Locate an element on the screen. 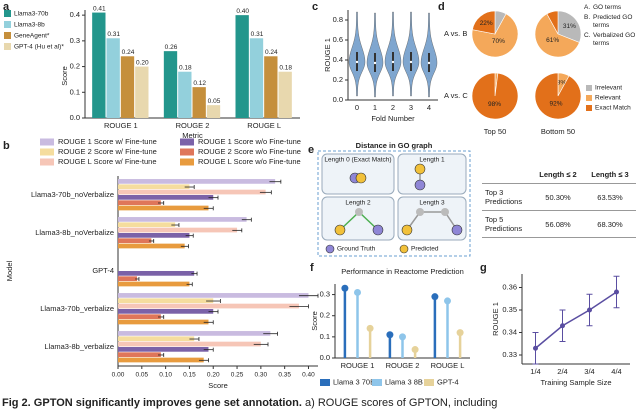 This screenshot has height=411, width=640. legend-marker is located at coordinates (404, 249).